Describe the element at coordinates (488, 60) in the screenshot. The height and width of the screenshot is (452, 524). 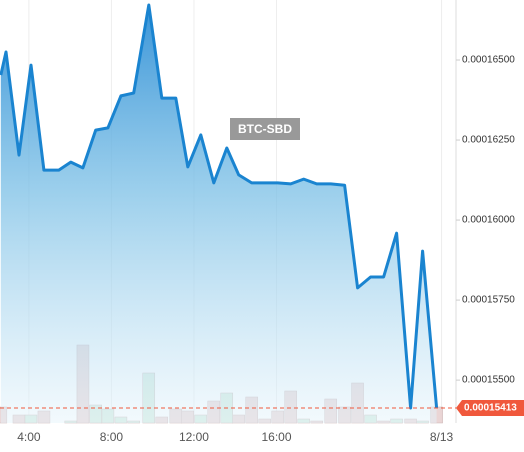
I see `y-tick-label: 0.00016500` at that location.